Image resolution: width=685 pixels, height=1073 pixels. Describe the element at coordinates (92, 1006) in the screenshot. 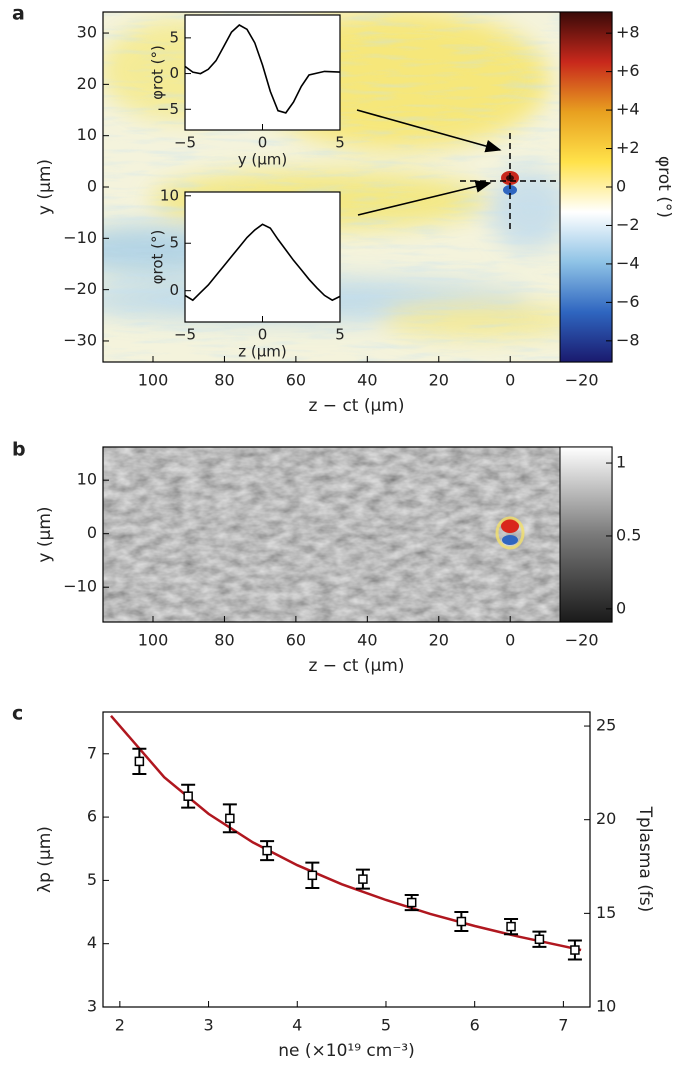

I see `y-tick-label: 3` at that location.